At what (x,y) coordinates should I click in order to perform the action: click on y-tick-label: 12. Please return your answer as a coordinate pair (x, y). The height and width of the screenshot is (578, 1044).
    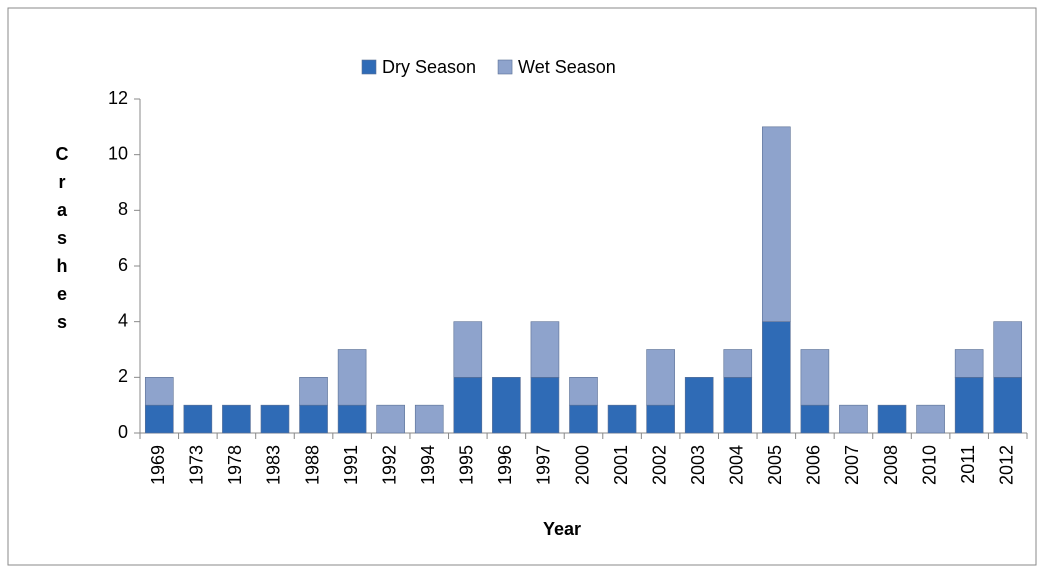
    Looking at the image, I should click on (118, 98).